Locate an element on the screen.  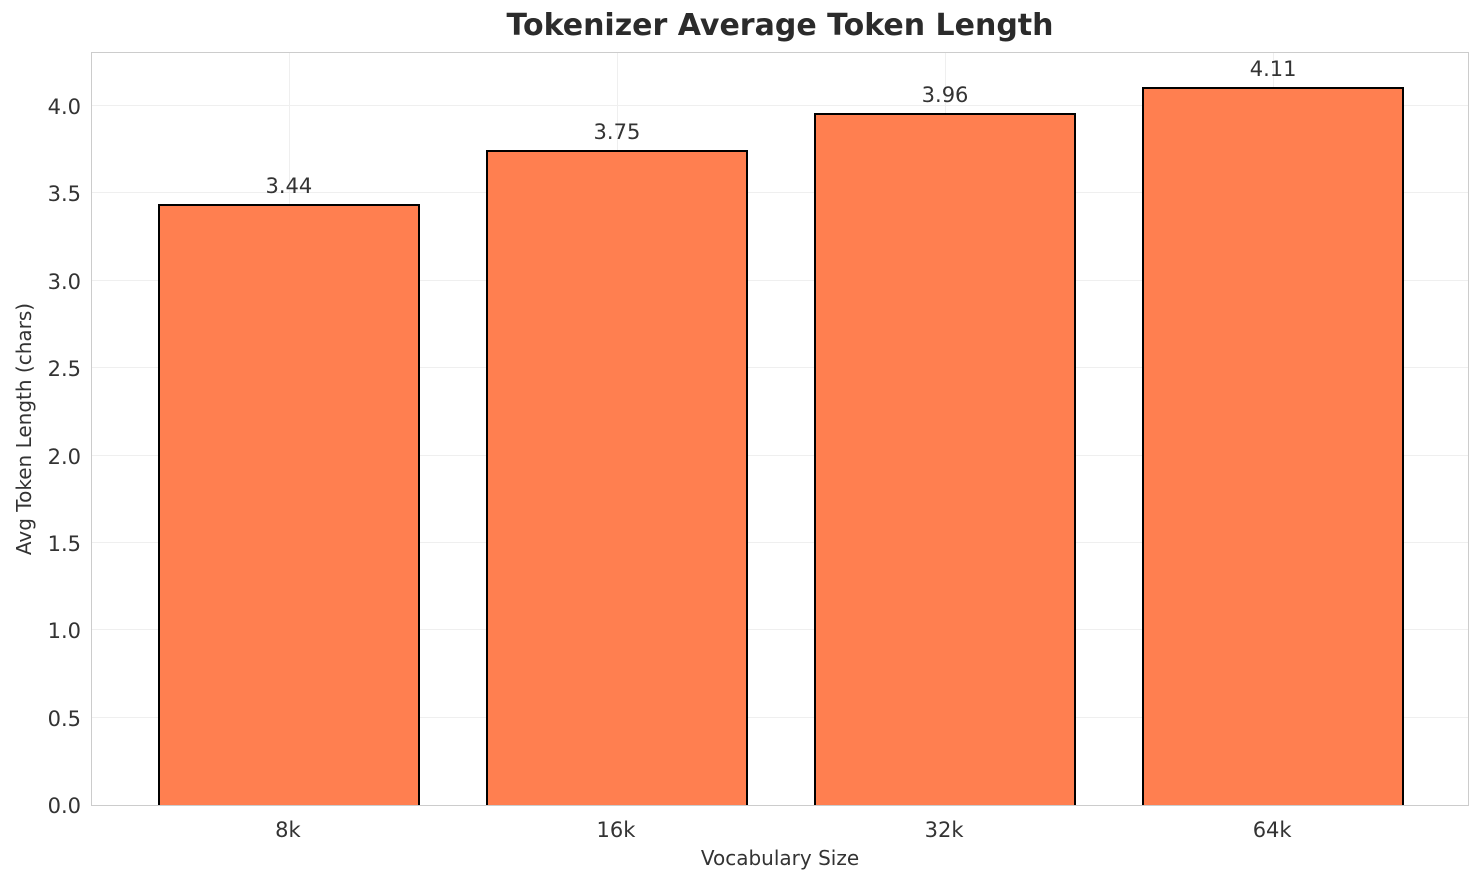
chart-title: Tokenizer Average Token Length is located at coordinates (780, 25).